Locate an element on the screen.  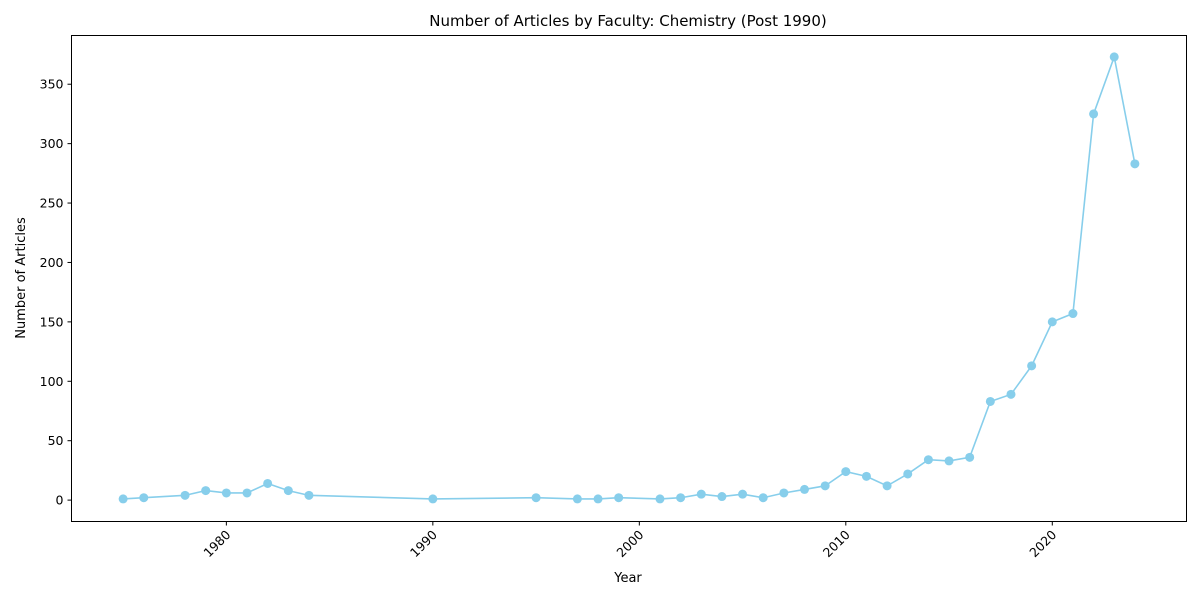
y-axis-label: Number of Articles is located at coordinates (21, 278).